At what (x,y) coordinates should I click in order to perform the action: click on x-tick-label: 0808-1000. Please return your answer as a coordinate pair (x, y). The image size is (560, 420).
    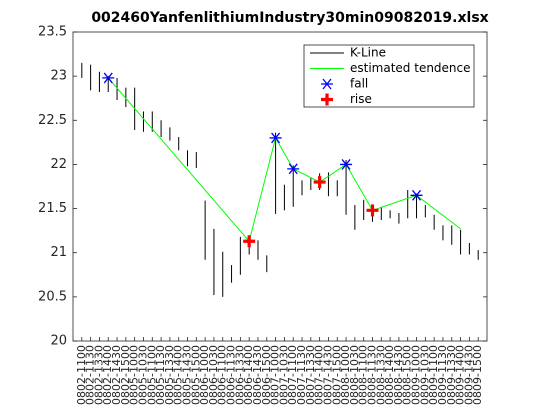
    Looking at the image, I should click on (345, 375).